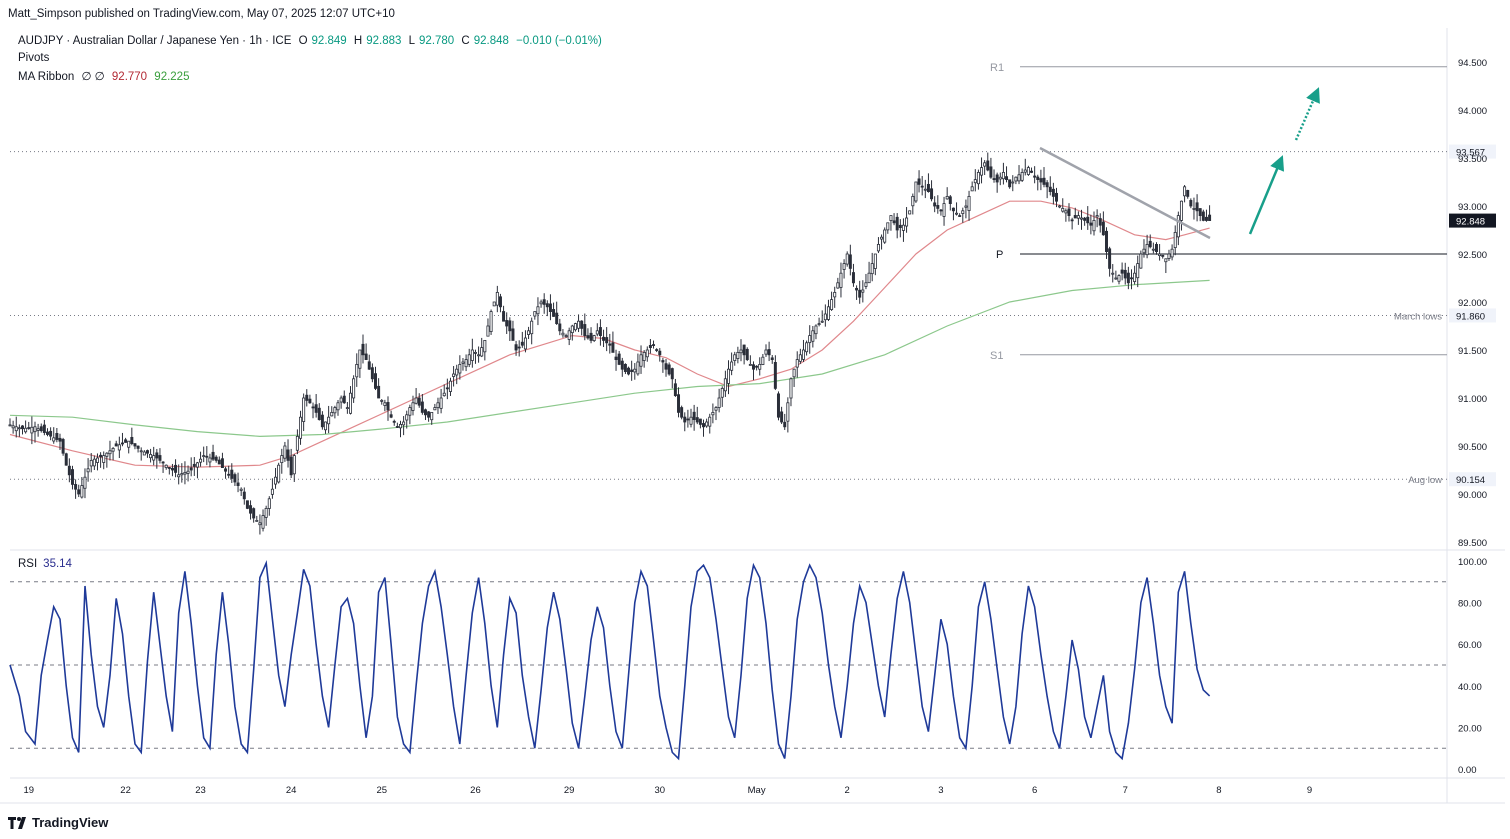 This screenshot has width=1510, height=839. Describe the element at coordinates (465, 41) in the screenshot. I see `close-label: C` at that location.